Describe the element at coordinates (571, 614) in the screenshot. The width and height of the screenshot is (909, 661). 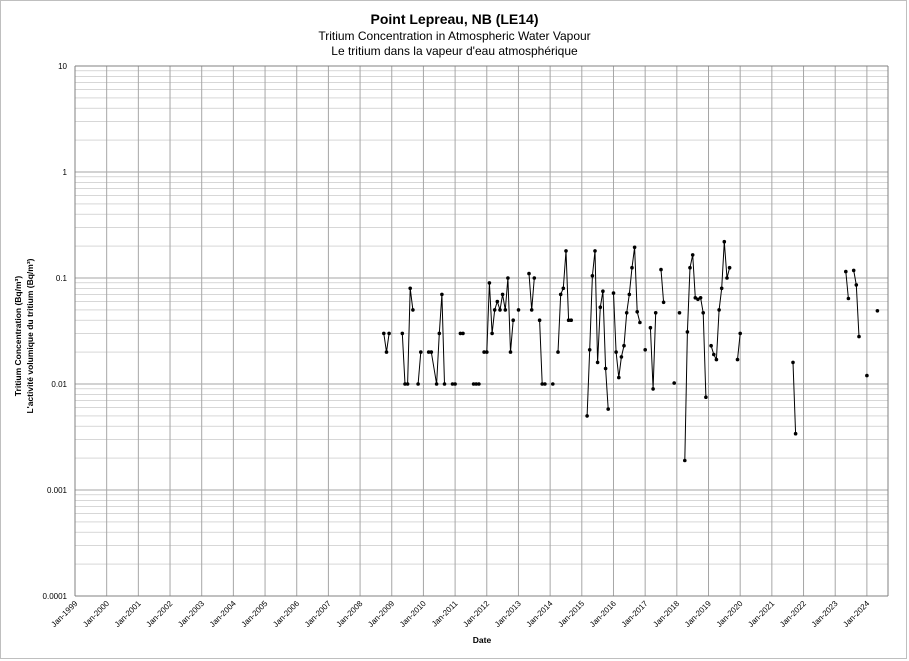
I see `x-tick-label: Jan-2015` at that location.